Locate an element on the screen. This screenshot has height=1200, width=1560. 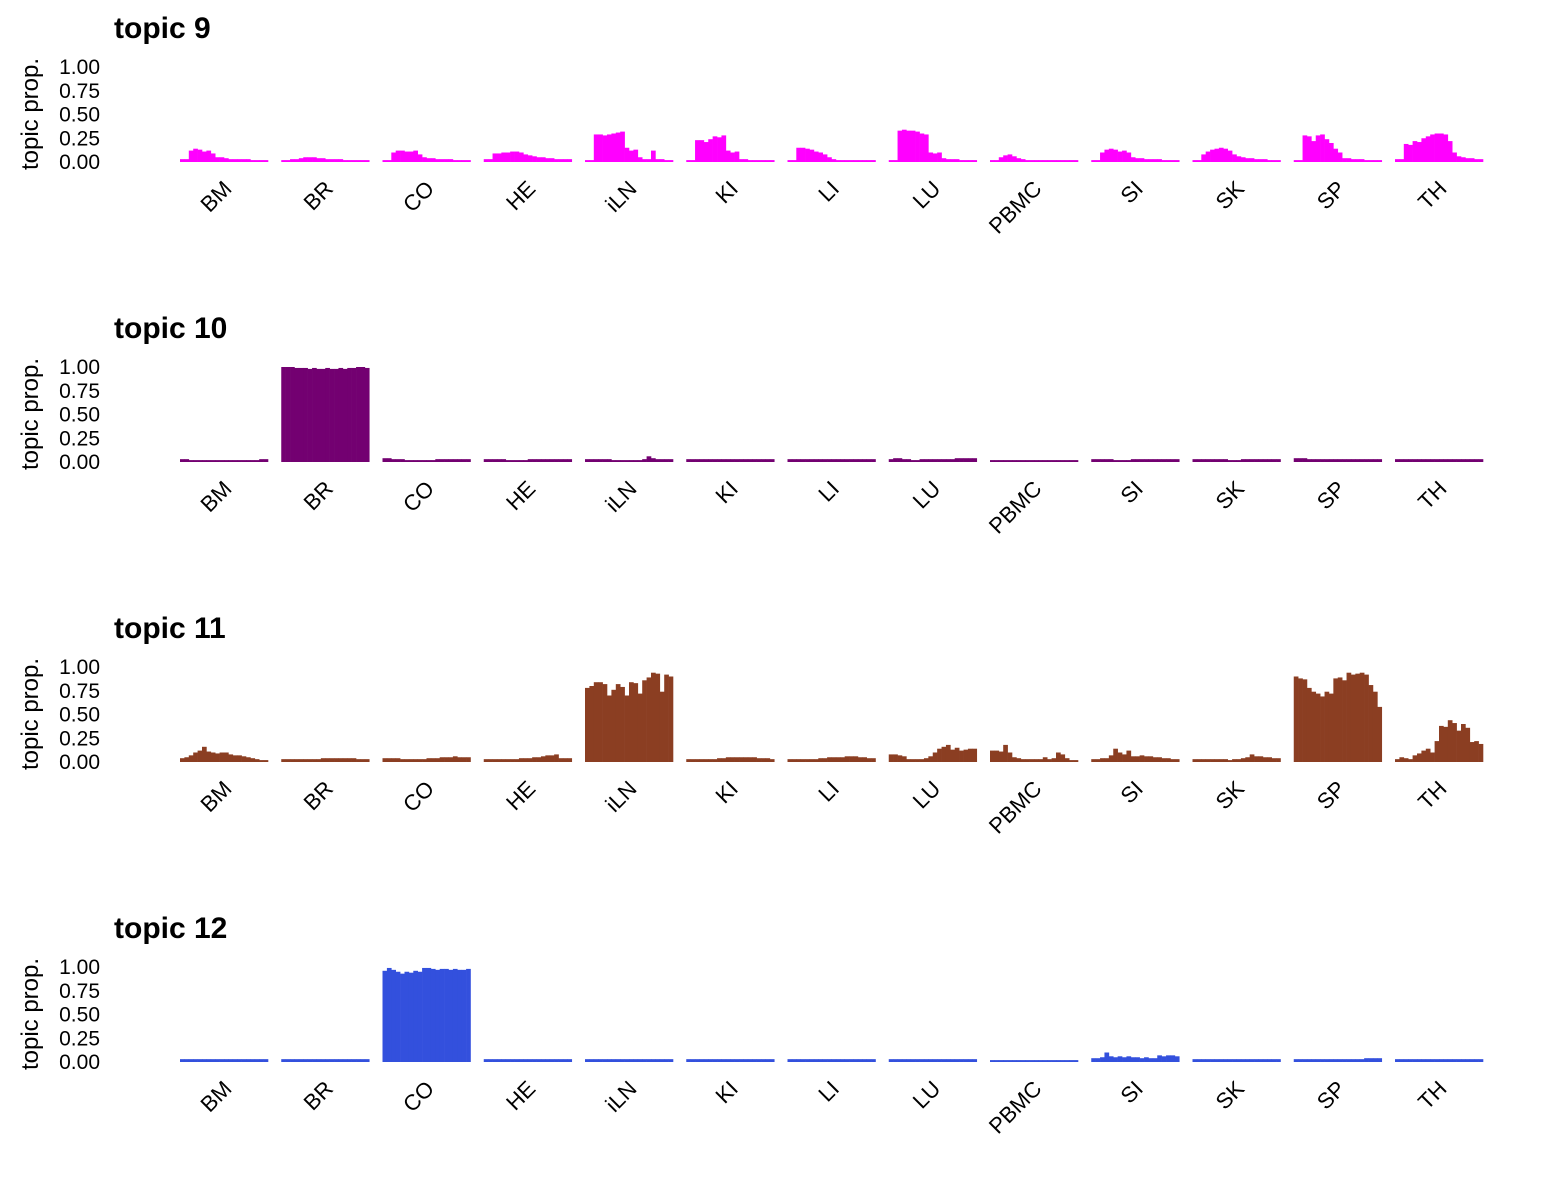
y-tick-label: 0.75 is located at coordinates (79, 691).